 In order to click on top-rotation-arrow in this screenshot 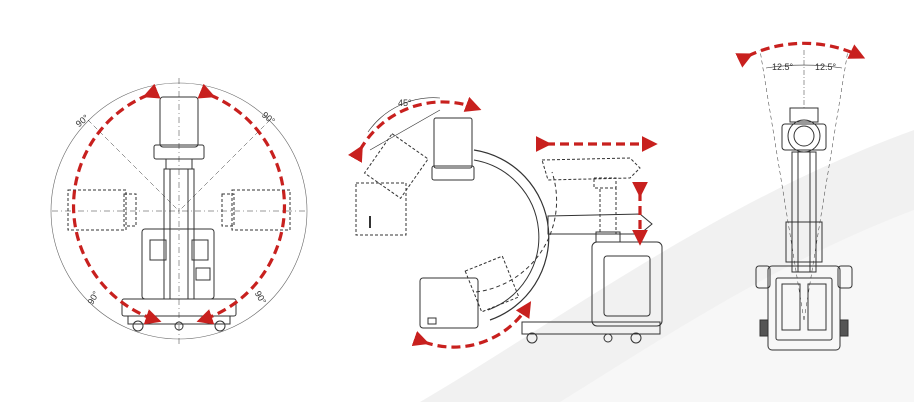, I will do `click(800, 54)`.